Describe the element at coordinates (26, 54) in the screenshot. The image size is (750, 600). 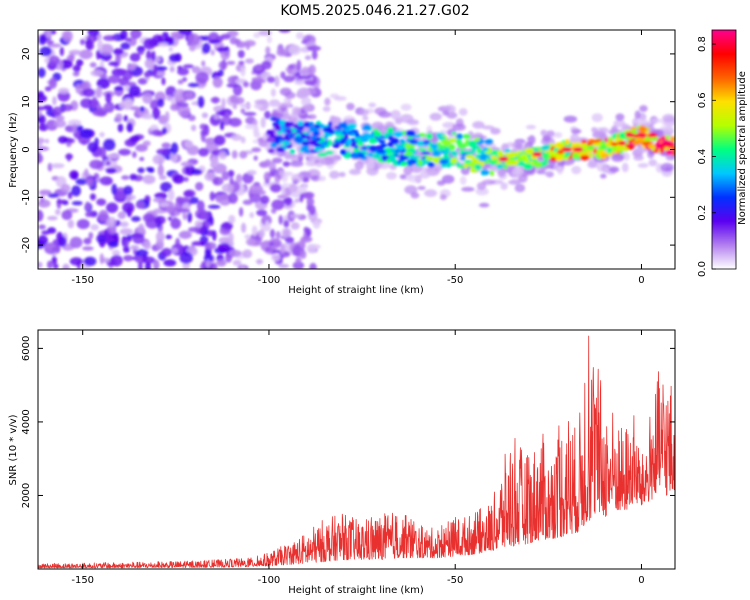
I see `y-tick-label: 20` at that location.